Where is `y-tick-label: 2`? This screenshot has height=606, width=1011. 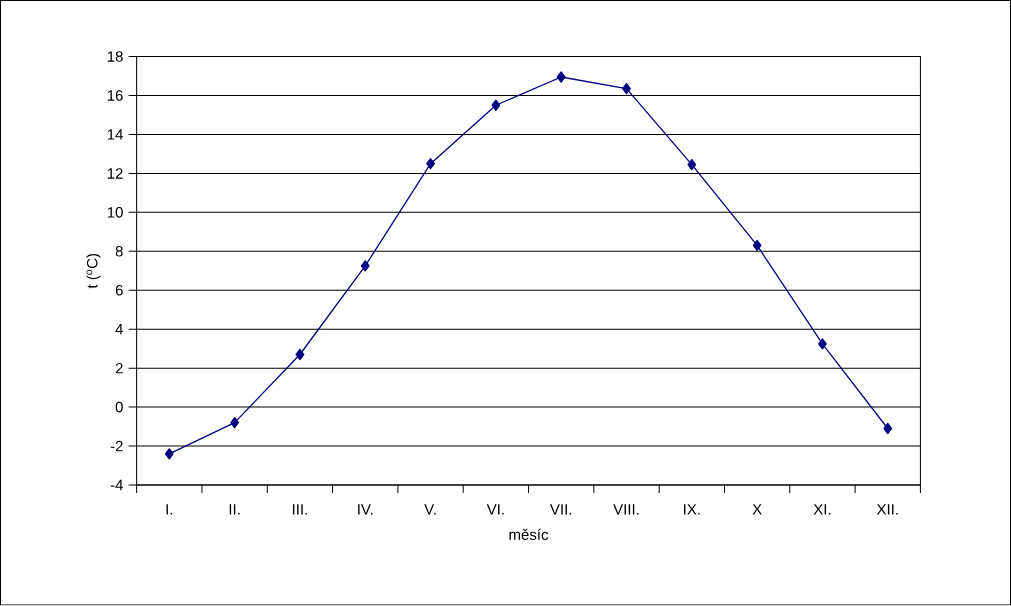
y-tick-label: 2 is located at coordinates (119, 368).